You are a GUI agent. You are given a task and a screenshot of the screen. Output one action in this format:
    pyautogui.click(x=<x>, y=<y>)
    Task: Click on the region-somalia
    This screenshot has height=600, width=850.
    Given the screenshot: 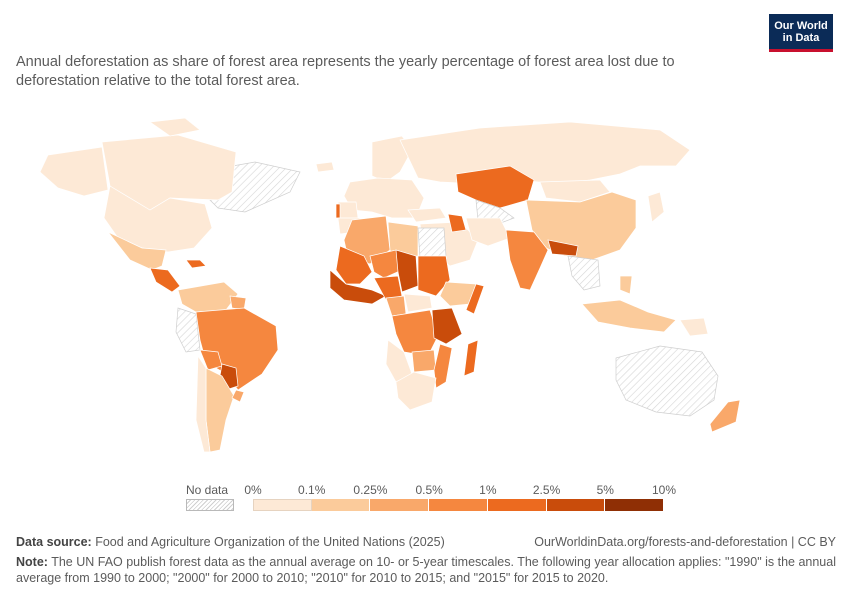 What is the action you would take?
    pyautogui.click(x=475, y=299)
    